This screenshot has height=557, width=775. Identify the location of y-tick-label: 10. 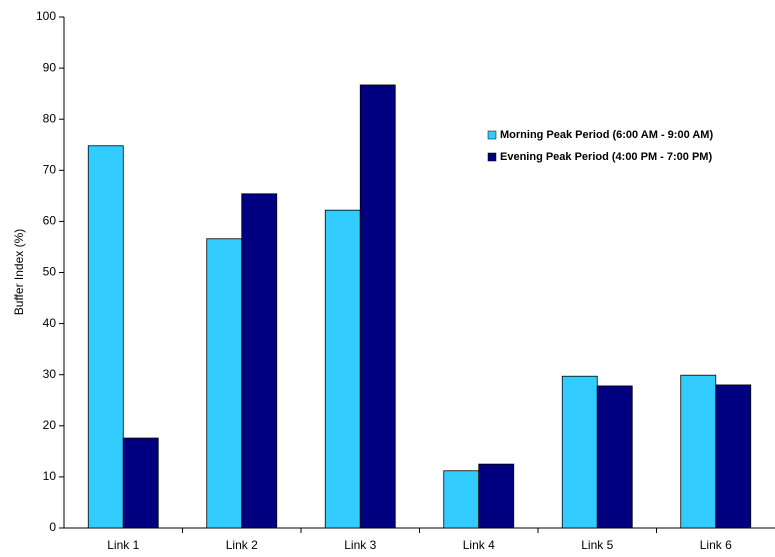
(50, 476).